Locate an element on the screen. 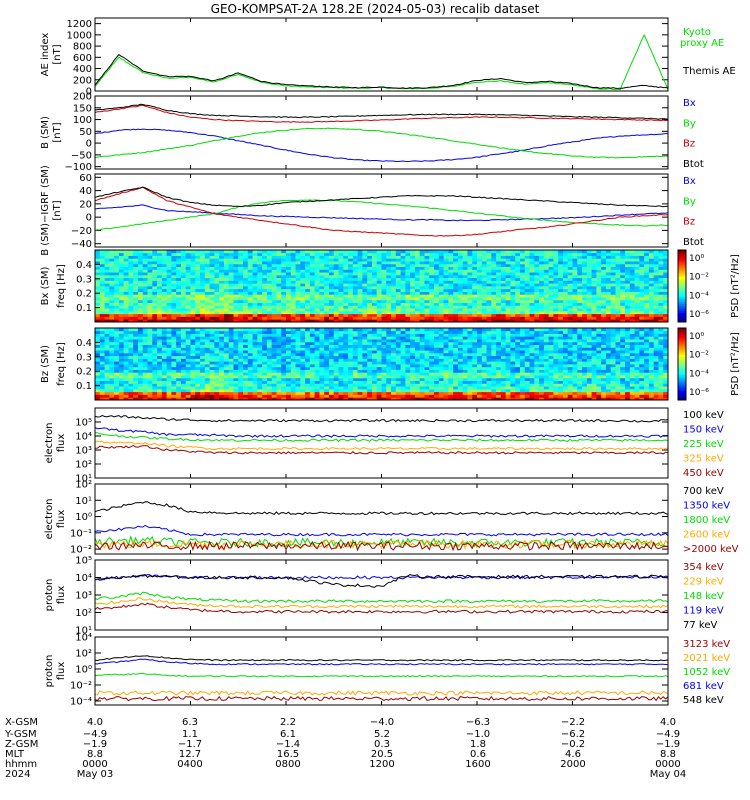  y-tick-label: 60 is located at coordinates (85, 178).